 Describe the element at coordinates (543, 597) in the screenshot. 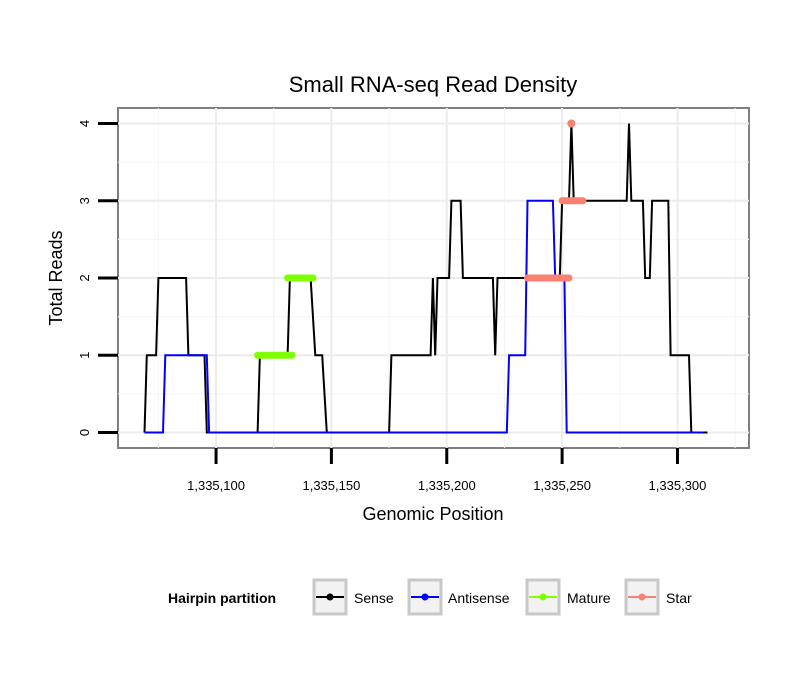

I see `legend-key-dot-mature` at that location.